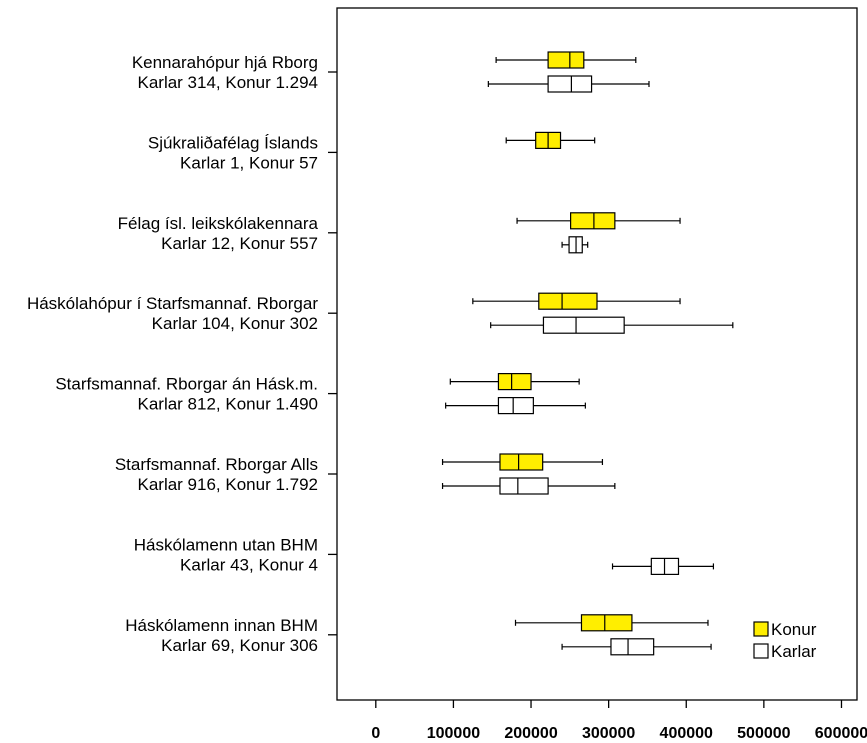  Describe the element at coordinates (186, 384) in the screenshot. I see `group-label: Starfsmannaf. Rborgar án Hásk.m.` at that location.